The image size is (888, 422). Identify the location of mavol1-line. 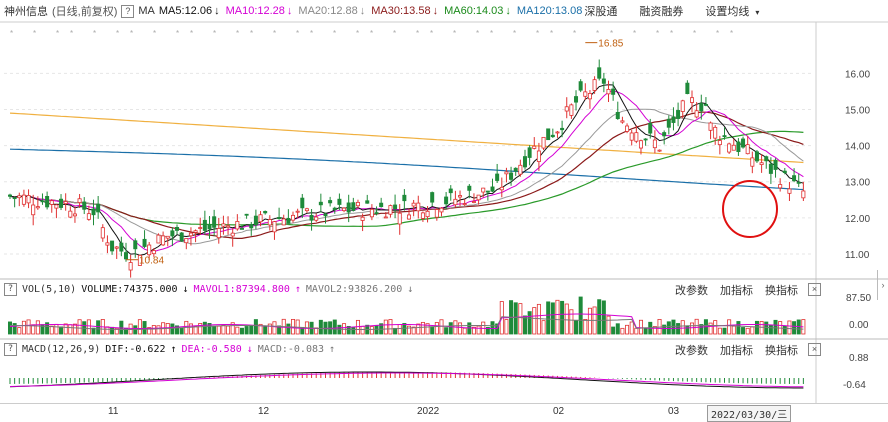
(406, 321).